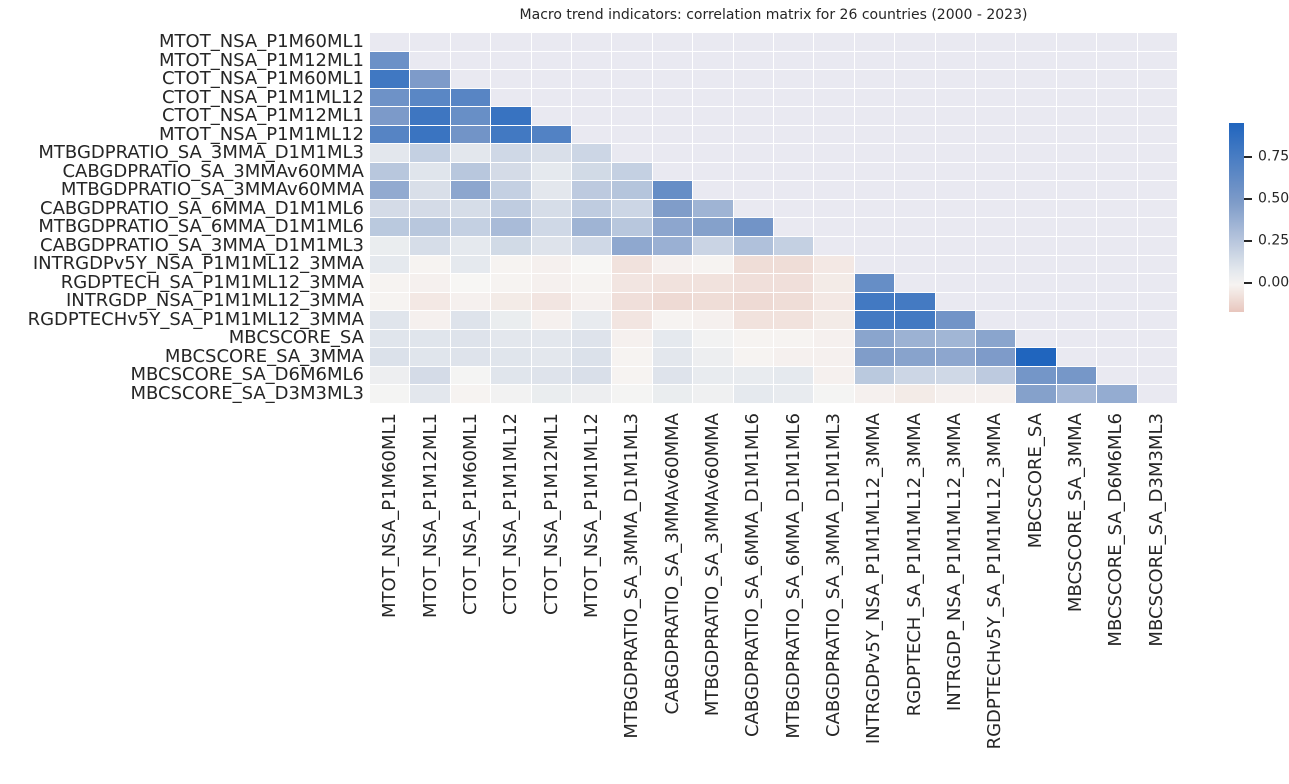 This screenshot has width=1289, height=784. I want to click on y-tick-label: MBCSCORE_SA_3MMA, so click(264, 356).